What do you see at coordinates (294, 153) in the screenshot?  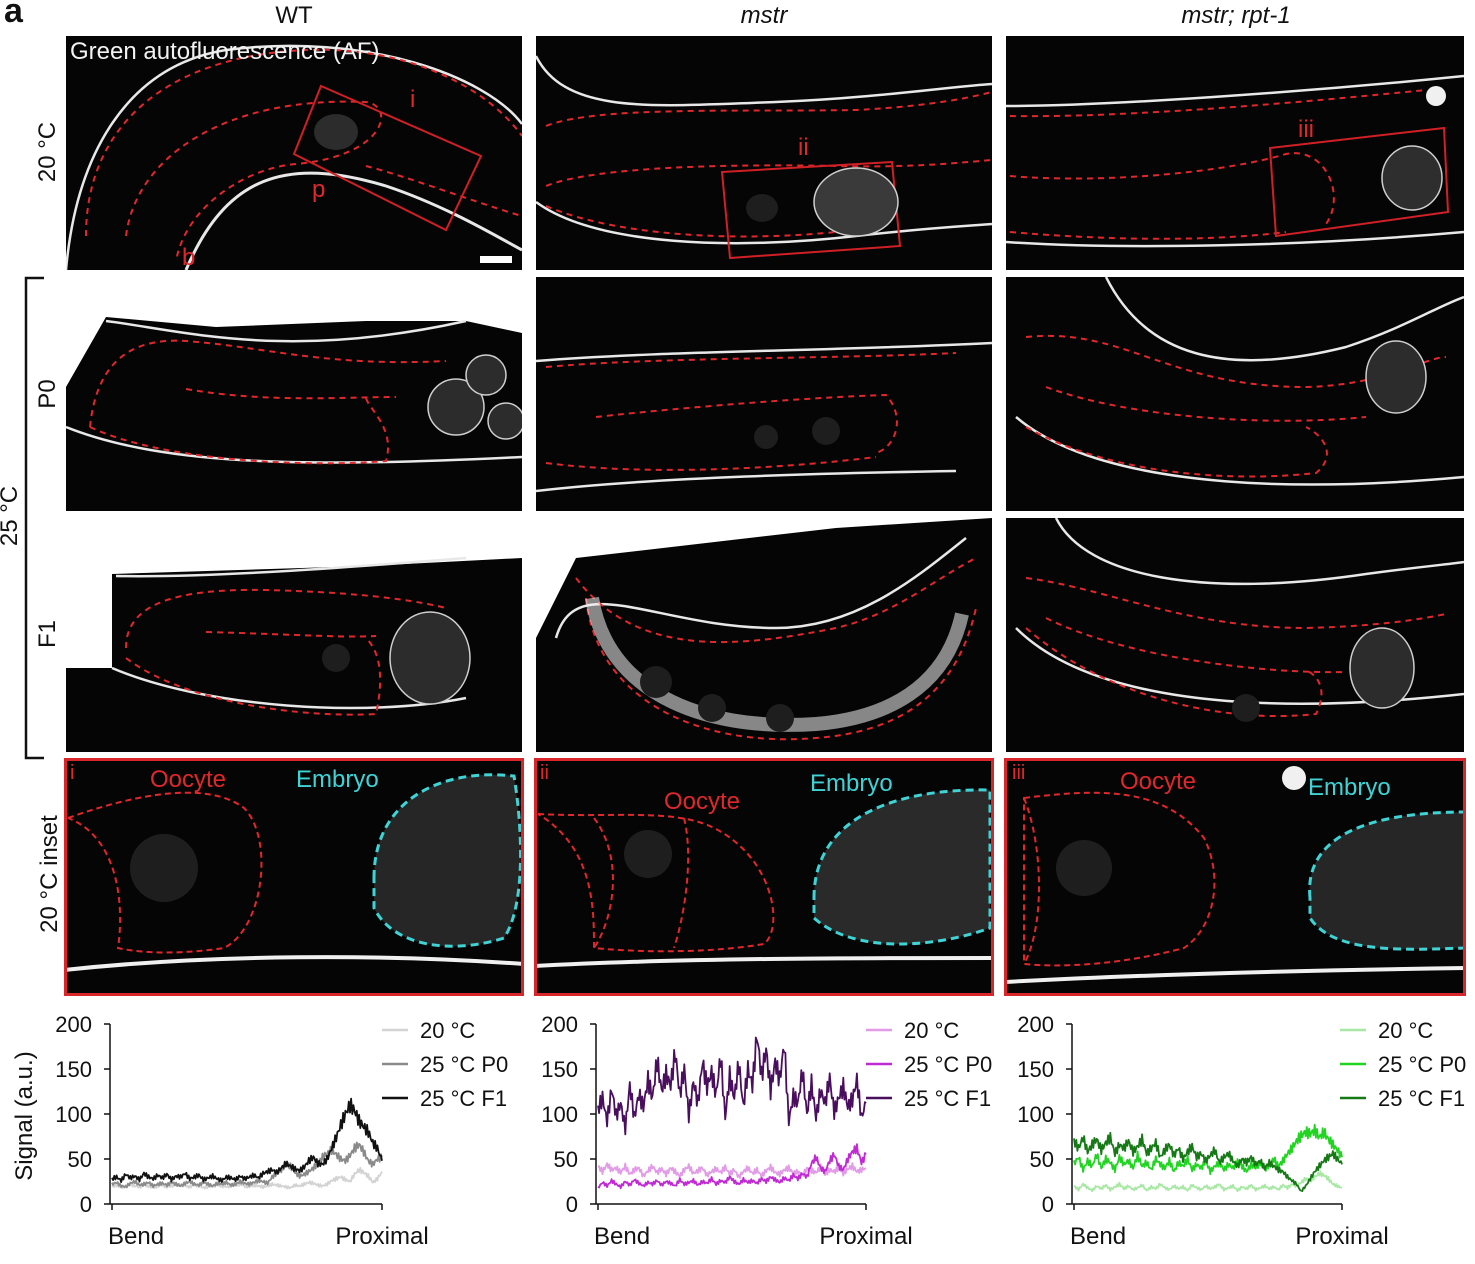 I see `micrograph-wt-20c: Green autofluorescence (AF) i p b` at bounding box center [294, 153].